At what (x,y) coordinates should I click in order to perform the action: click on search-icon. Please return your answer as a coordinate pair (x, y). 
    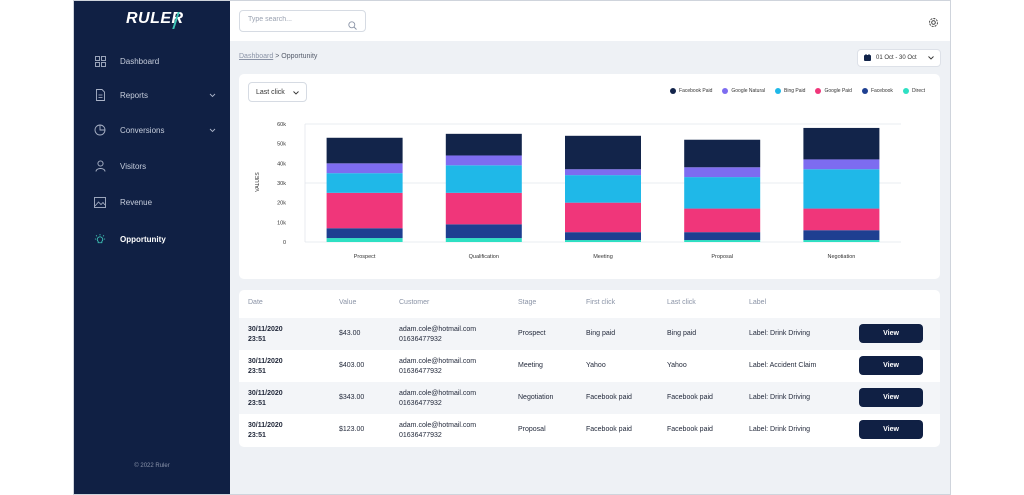
    Looking at the image, I should click on (352, 26).